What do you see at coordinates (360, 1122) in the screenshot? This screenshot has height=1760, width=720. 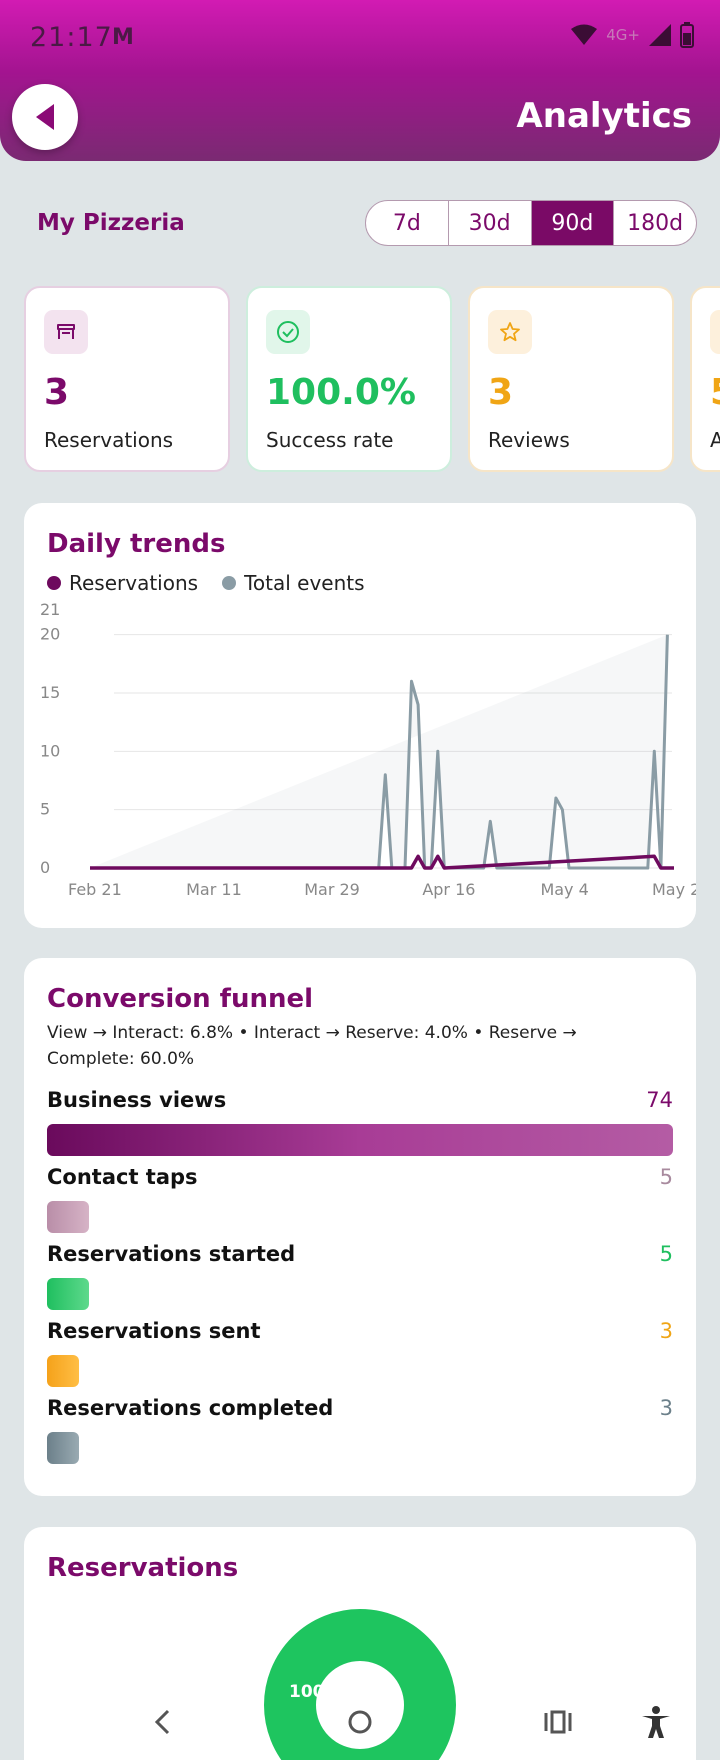 I see `funnel-stage: Business views 74` at bounding box center [360, 1122].